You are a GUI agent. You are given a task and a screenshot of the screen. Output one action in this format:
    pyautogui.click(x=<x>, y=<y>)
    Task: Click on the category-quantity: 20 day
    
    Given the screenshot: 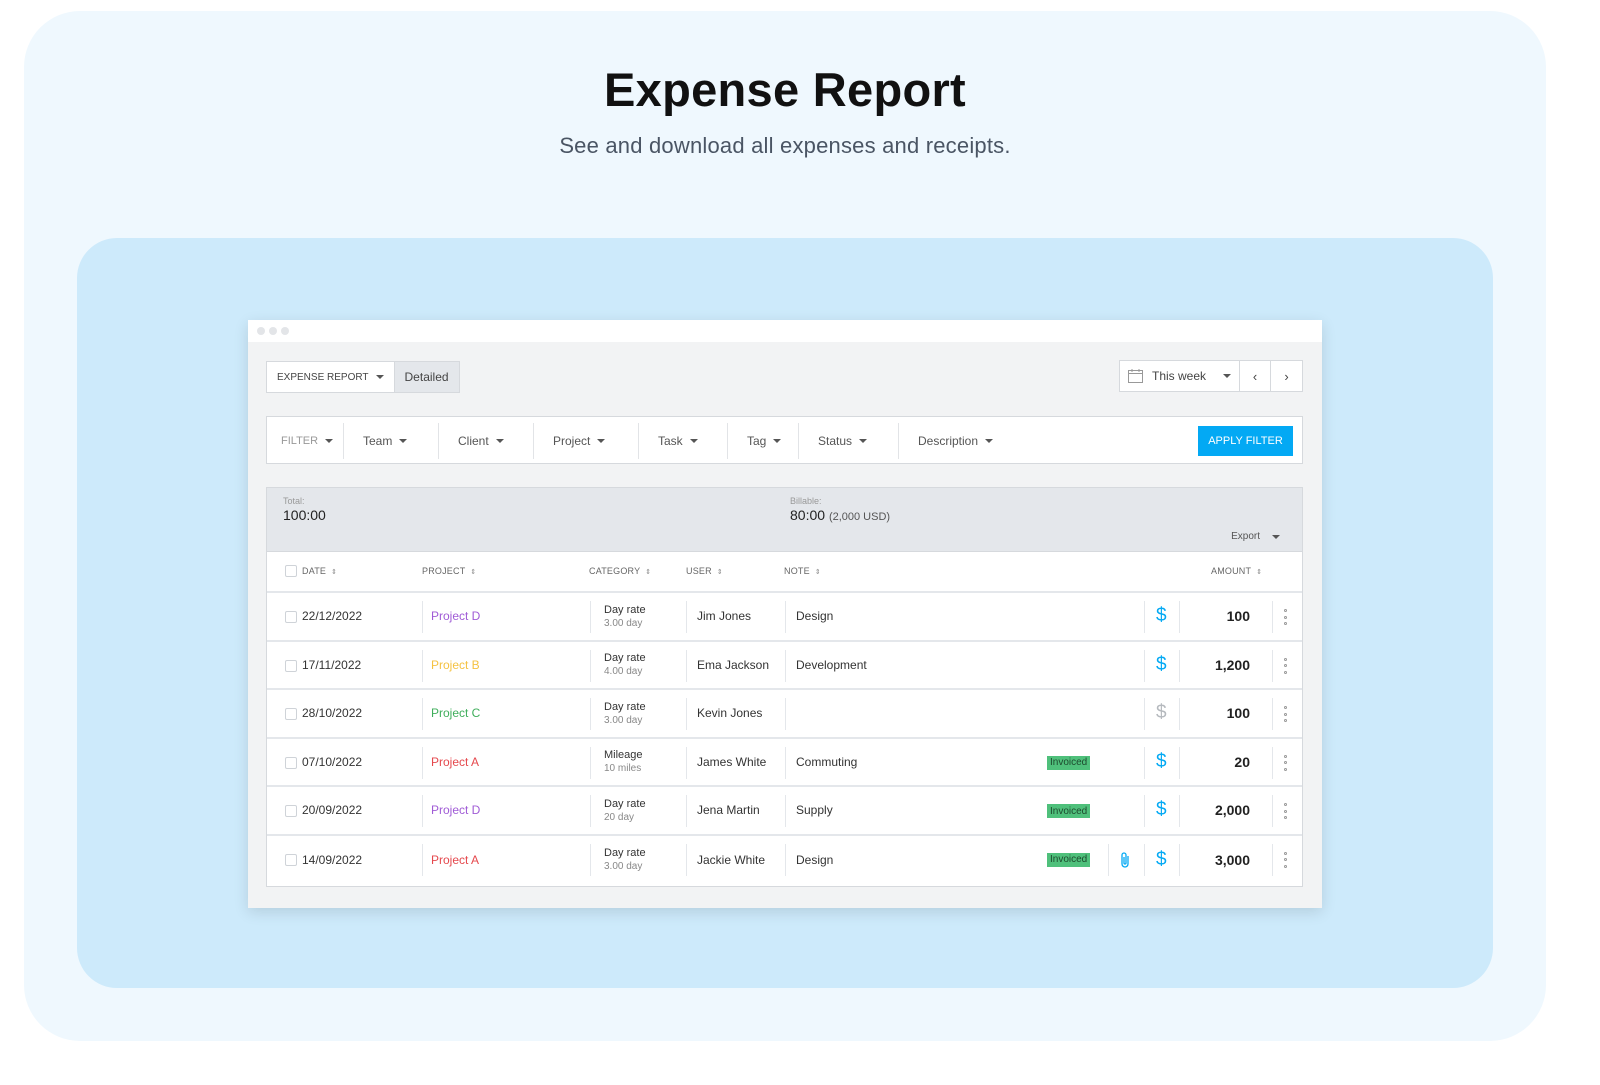 What is the action you would take?
    pyautogui.click(x=619, y=817)
    